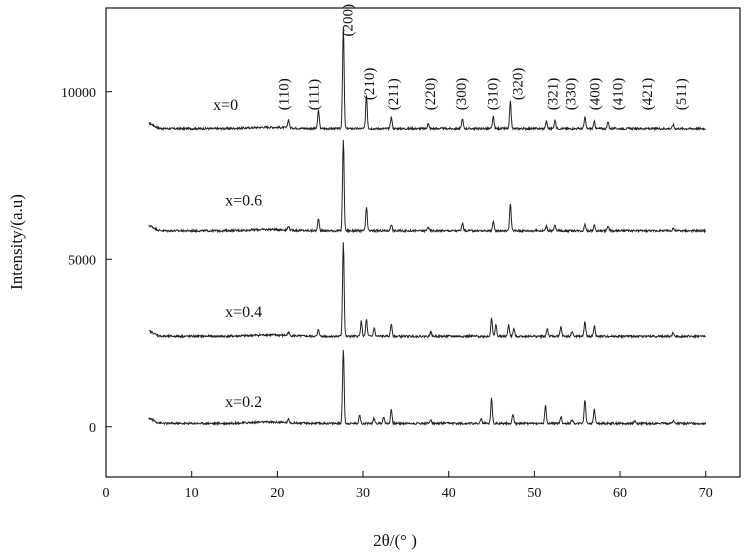  What do you see at coordinates (408, 486) in the screenshot?
I see `x-axis-ticks: 0 10 20 30 40 50 60 70` at bounding box center [408, 486].